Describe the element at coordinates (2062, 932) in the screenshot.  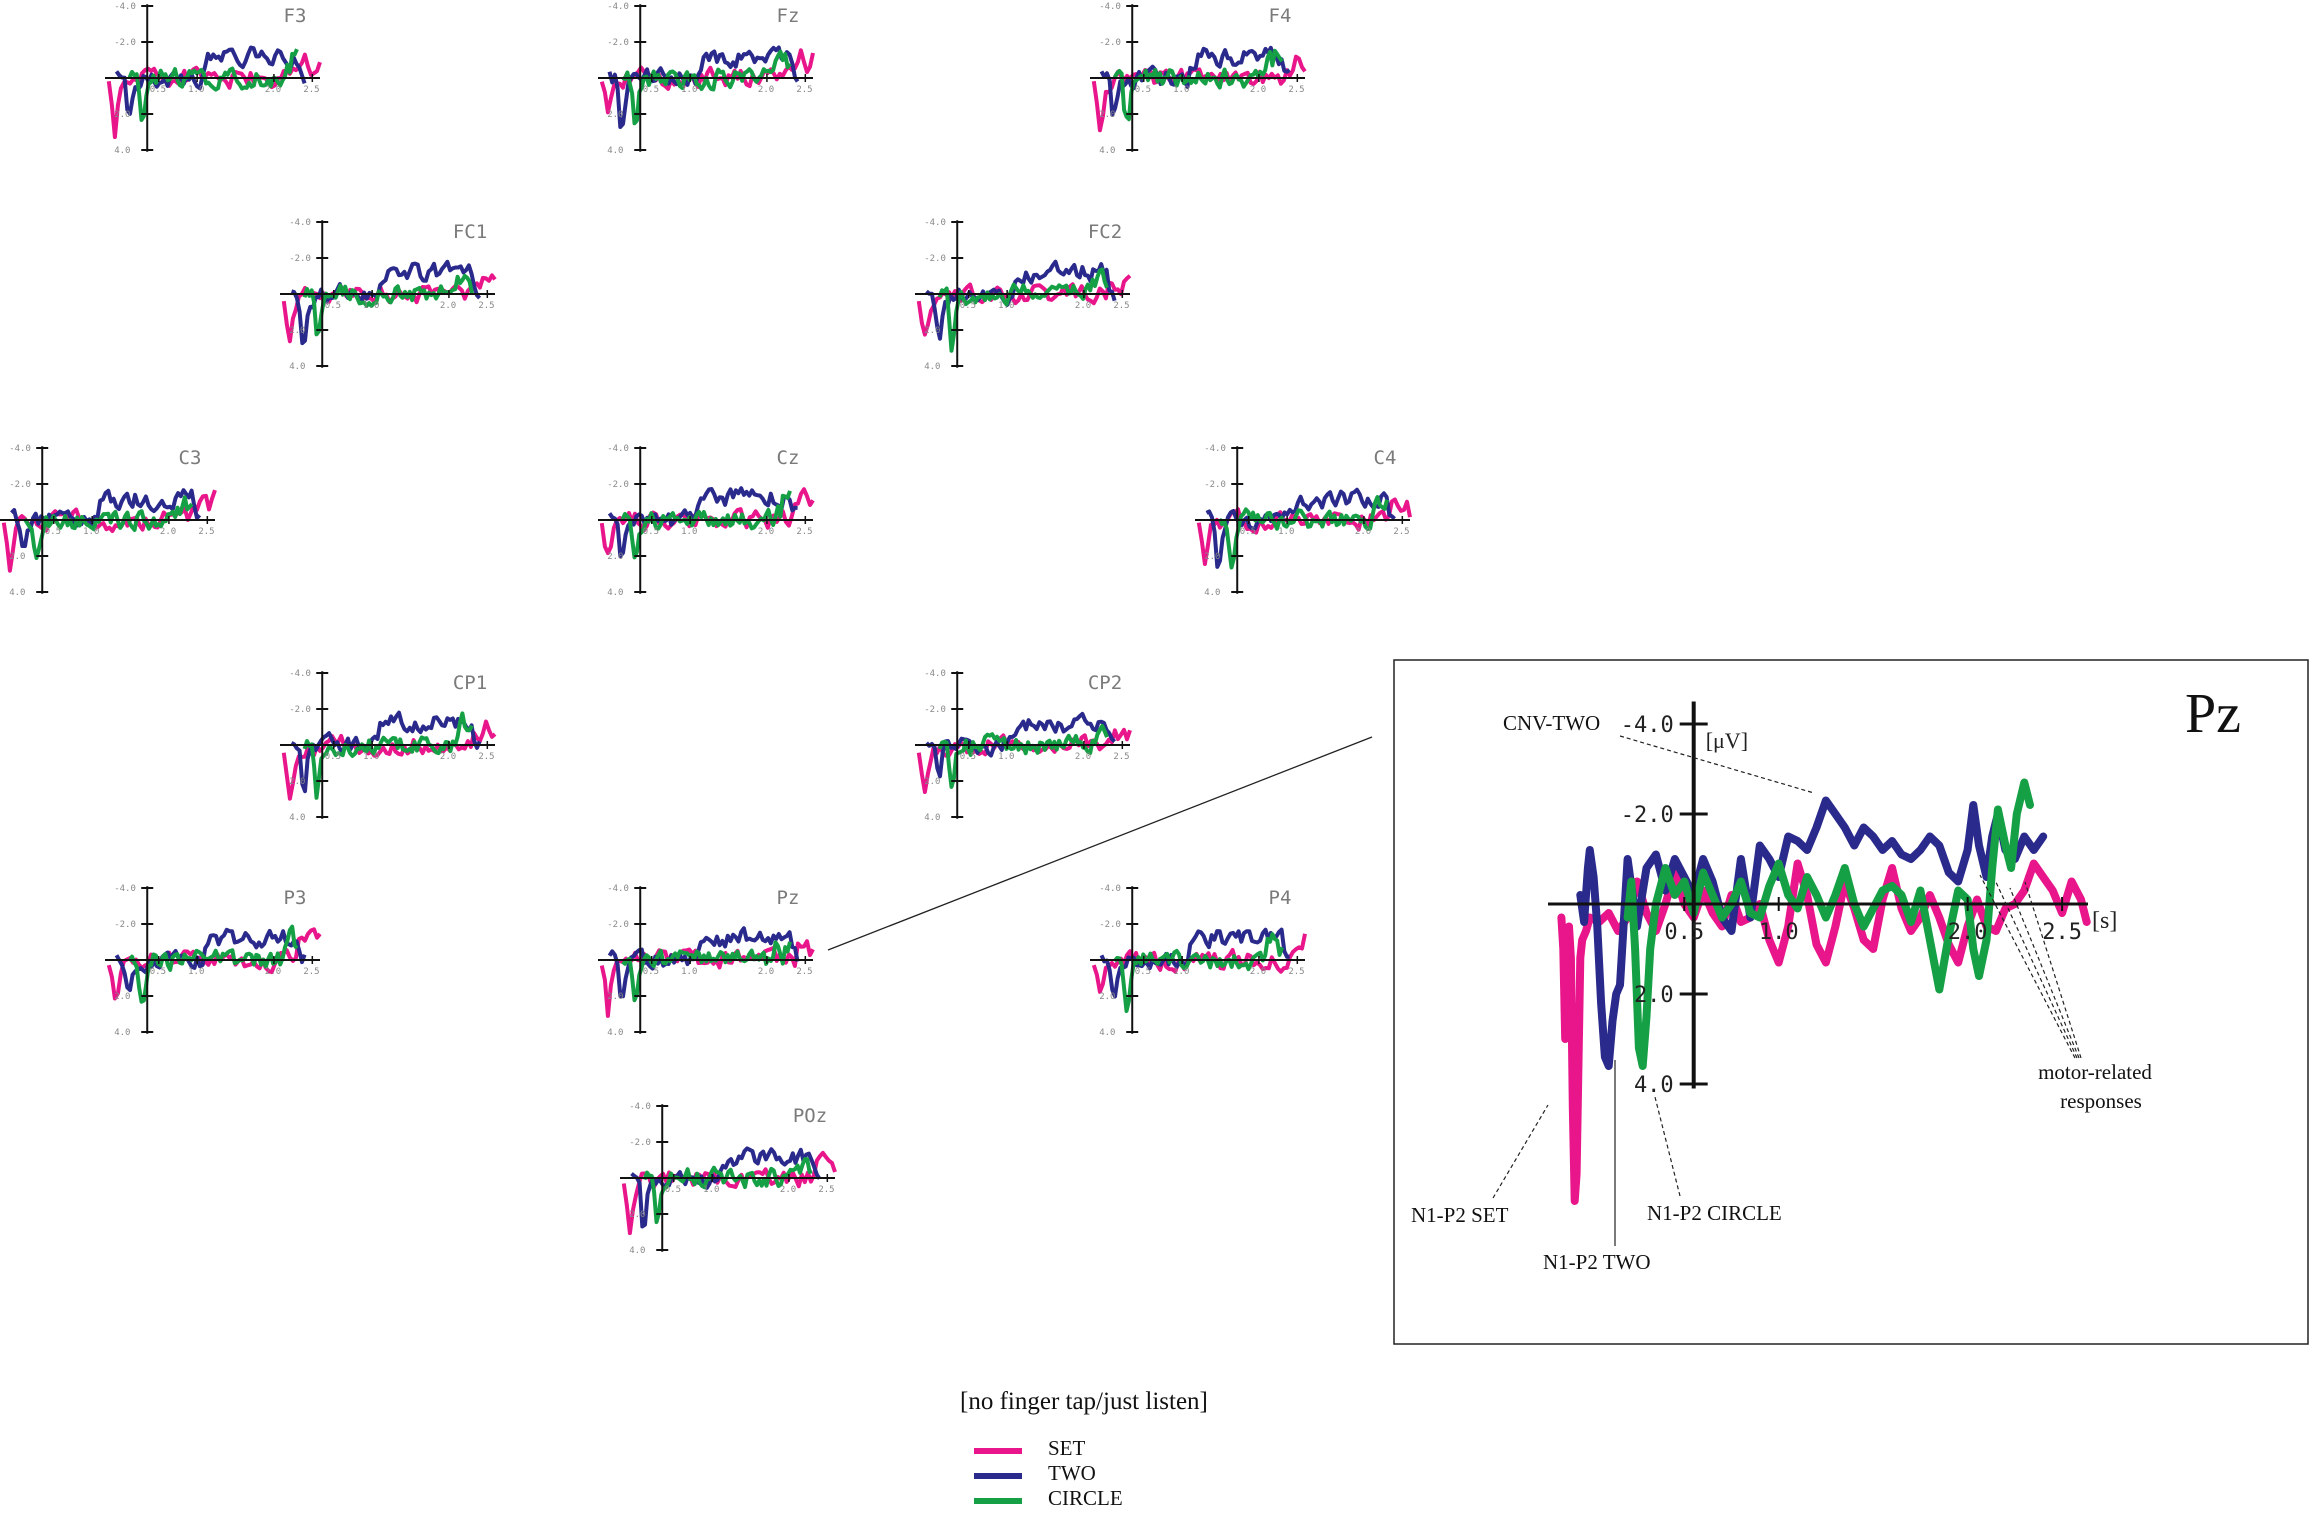
I see `inset-x-tick-label: 2.5` at that location.